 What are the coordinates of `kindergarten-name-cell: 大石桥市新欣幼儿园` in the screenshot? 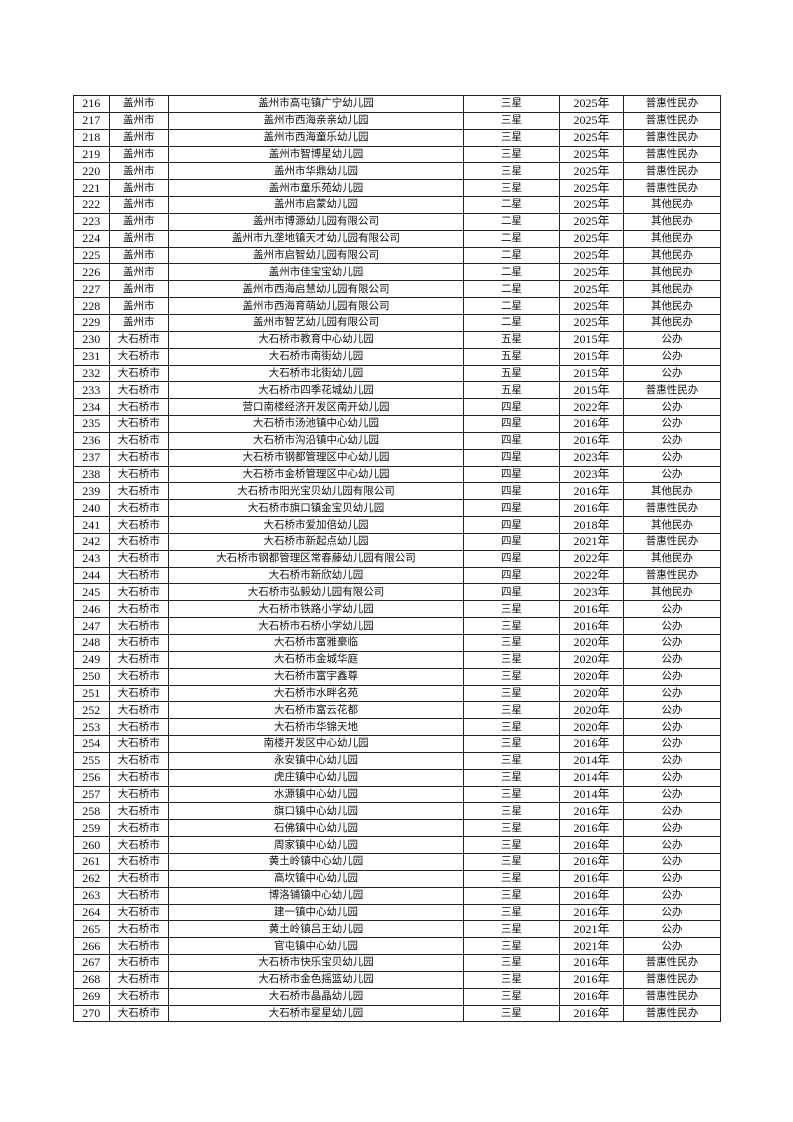 It's located at (316, 575).